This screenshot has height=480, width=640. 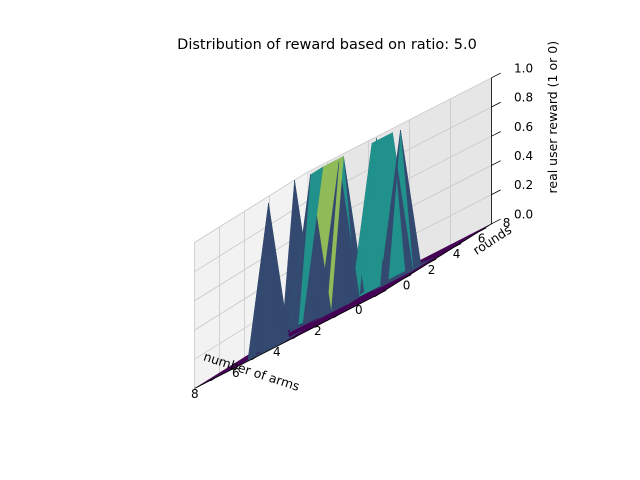 What do you see at coordinates (457, 254) in the screenshot?
I see `y-tick-label: 4` at bounding box center [457, 254].